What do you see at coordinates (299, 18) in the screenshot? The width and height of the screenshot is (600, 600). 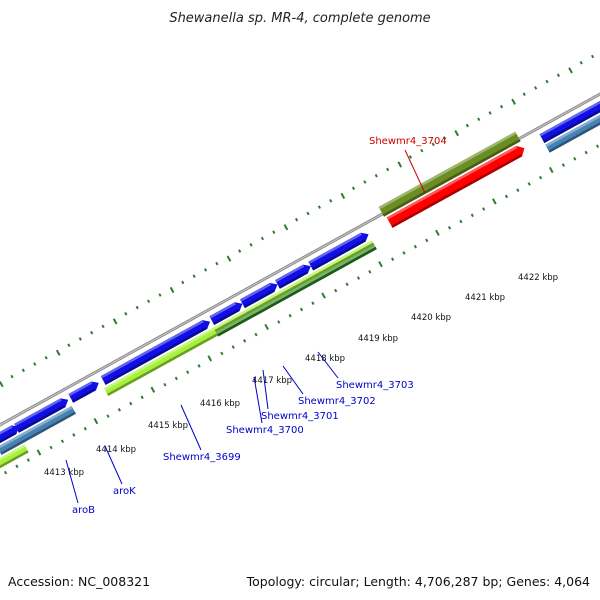 I see `map-title: Shewanella sp. MR-4, complete genome` at bounding box center [299, 18].